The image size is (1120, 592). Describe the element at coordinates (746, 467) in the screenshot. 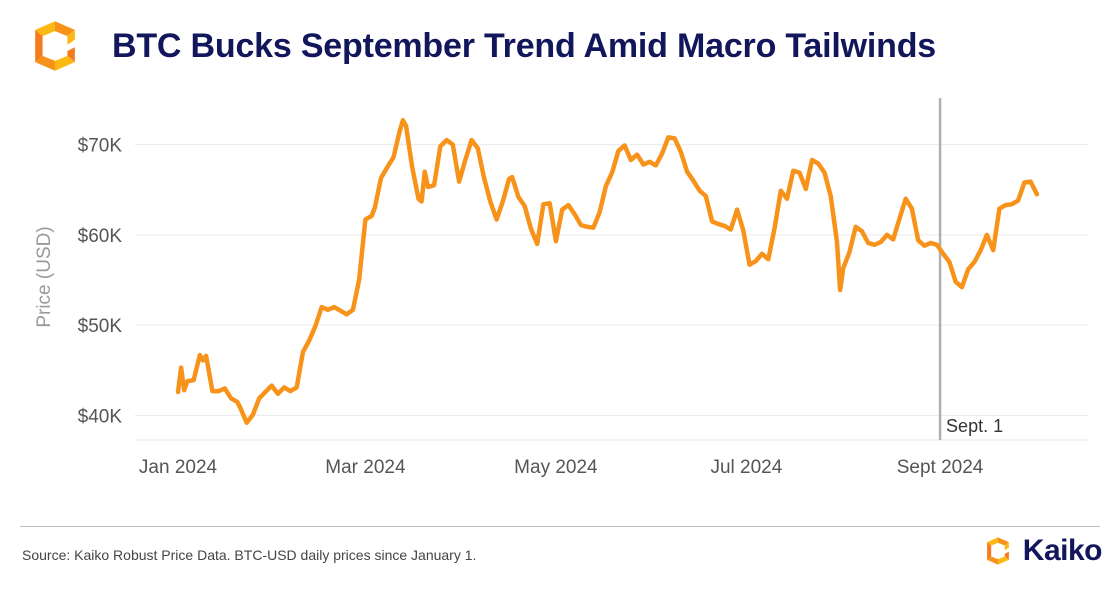

I see `x-tick-label: Jul 2024` at that location.